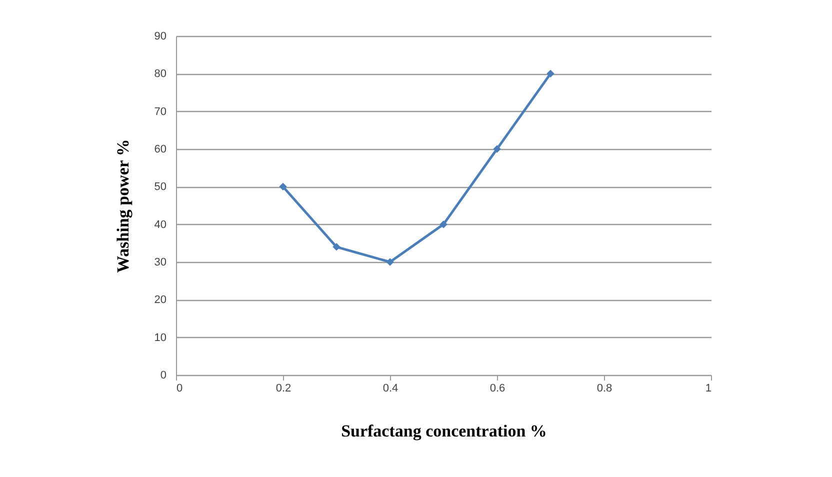 This screenshot has height=477, width=832. Describe the element at coordinates (160, 187) in the screenshot. I see `y-tick-label: 50` at that location.